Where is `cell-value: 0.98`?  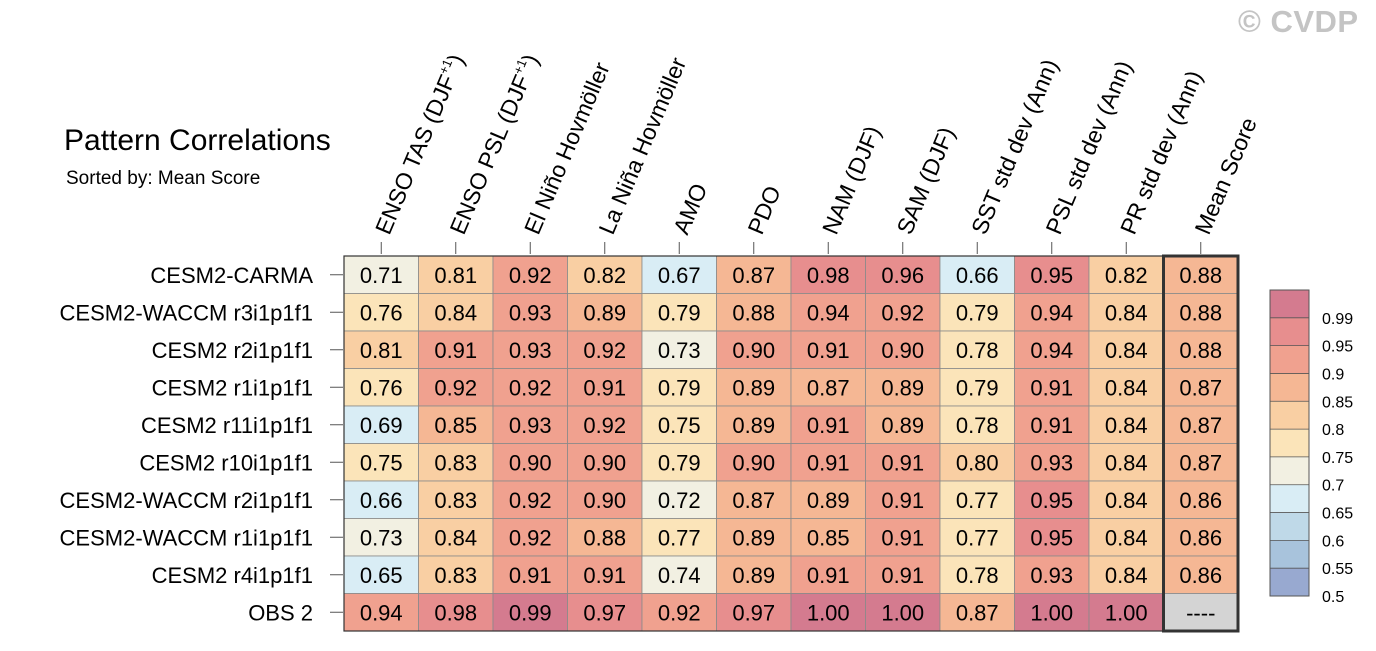 cell-value: 0.98 is located at coordinates (828, 275).